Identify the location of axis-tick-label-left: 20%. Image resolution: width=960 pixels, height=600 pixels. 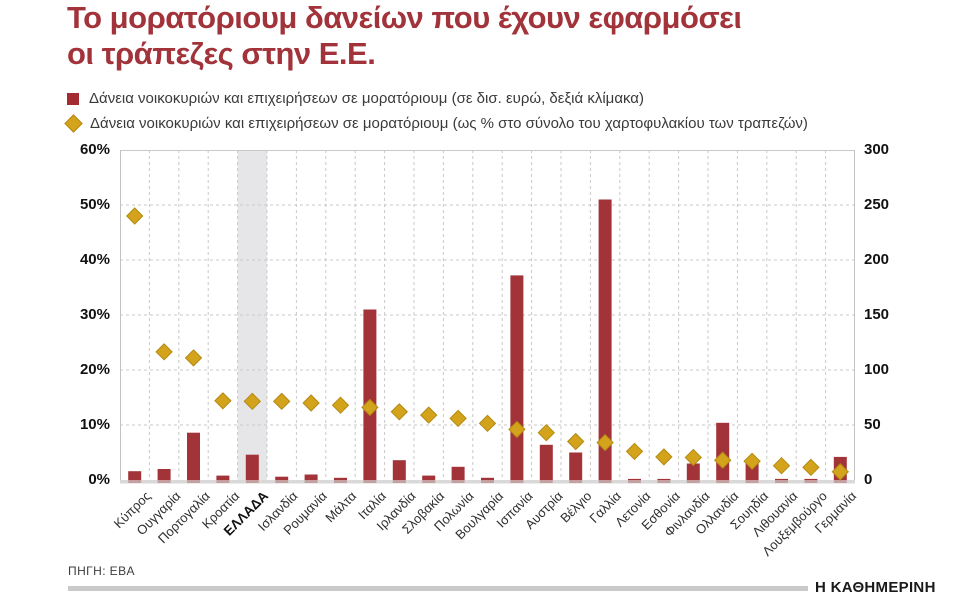
(94, 369).